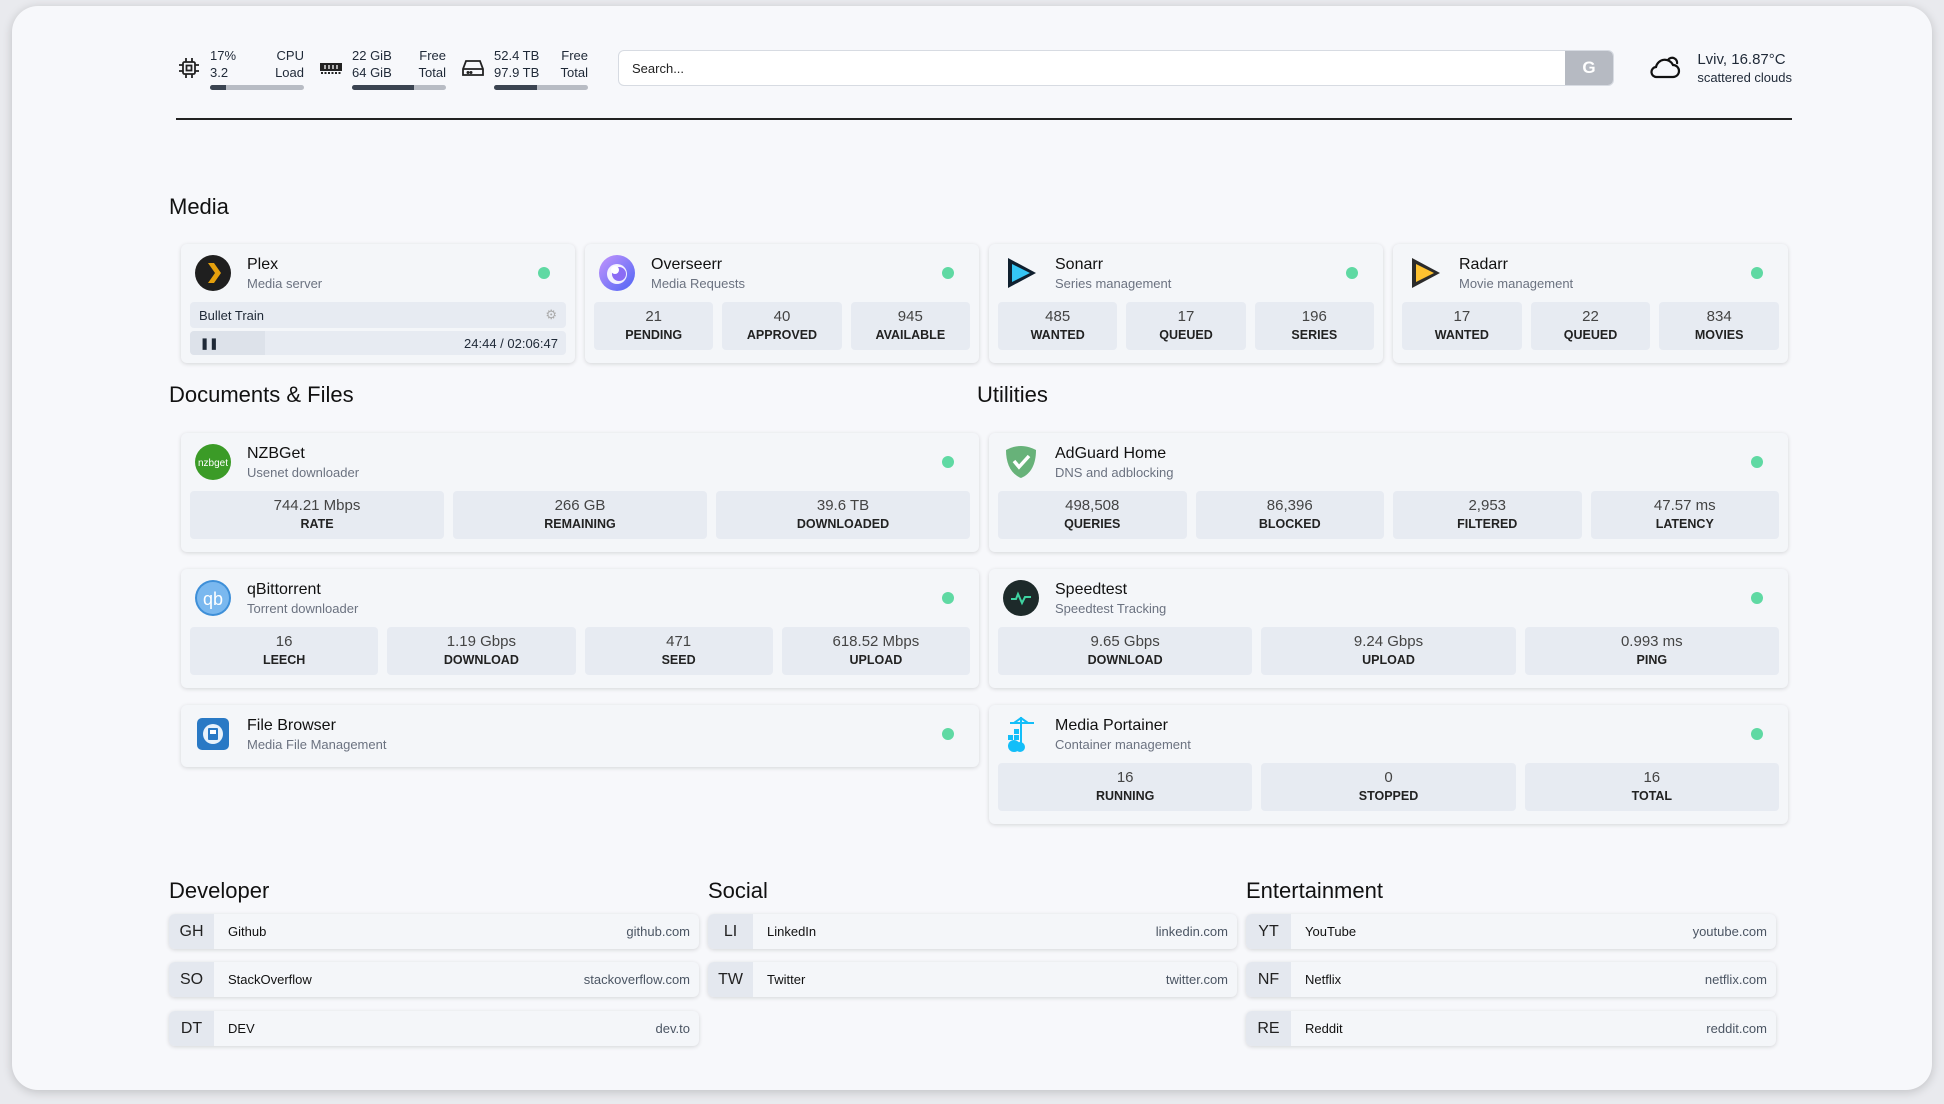 This screenshot has width=1944, height=1104. I want to click on stat-block: 16 LEECH, so click(284, 651).